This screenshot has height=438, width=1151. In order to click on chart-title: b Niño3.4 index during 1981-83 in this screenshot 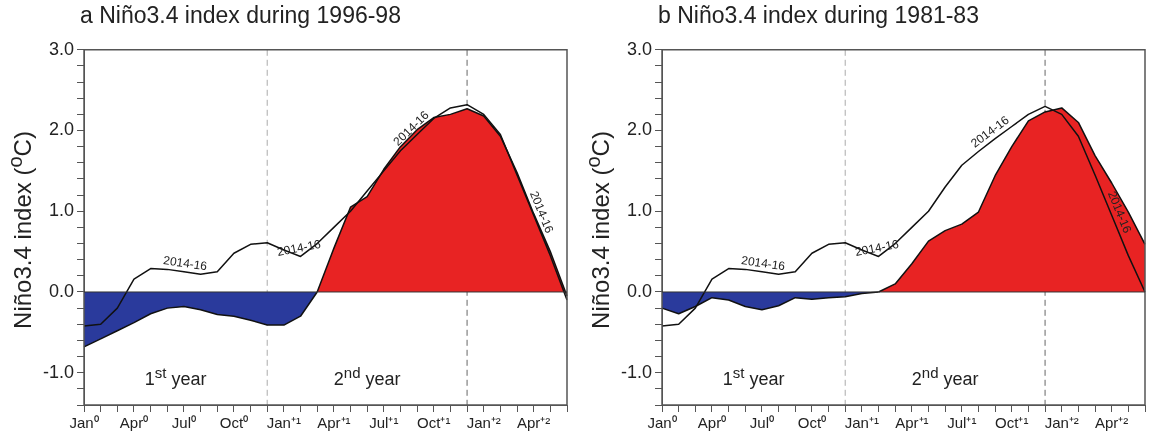, I will do `click(818, 15)`.